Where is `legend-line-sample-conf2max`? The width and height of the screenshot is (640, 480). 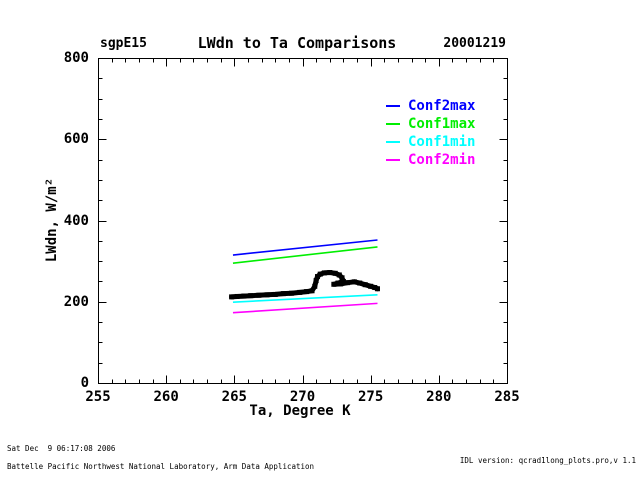 legend-line-sample-conf2max is located at coordinates (393, 106).